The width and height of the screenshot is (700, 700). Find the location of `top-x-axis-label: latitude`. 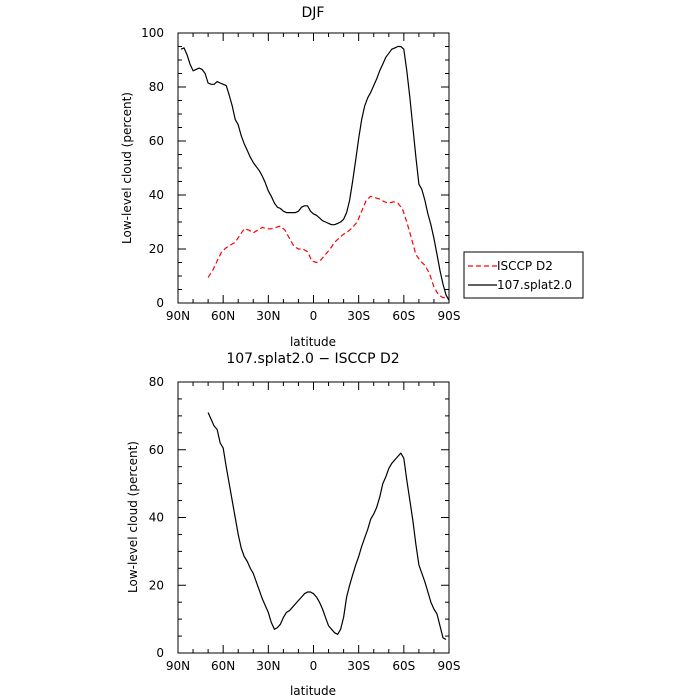

top-x-axis-label: latitude is located at coordinates (313, 342).